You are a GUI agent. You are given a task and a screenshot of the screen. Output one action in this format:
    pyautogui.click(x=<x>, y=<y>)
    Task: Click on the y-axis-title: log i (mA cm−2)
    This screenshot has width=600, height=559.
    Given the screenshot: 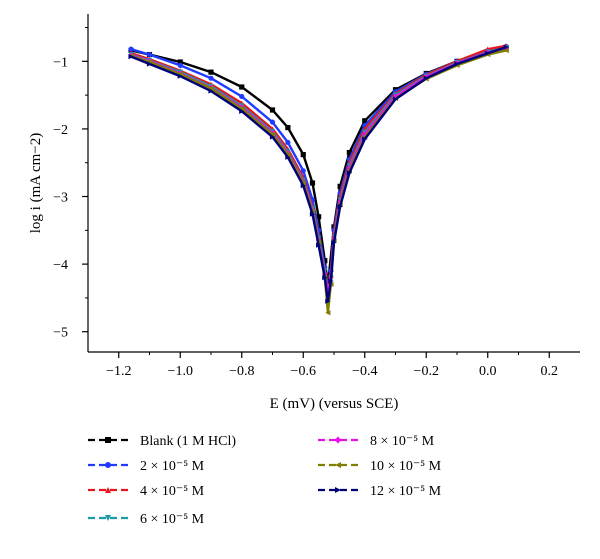 What is the action you would take?
    pyautogui.click(x=36, y=183)
    